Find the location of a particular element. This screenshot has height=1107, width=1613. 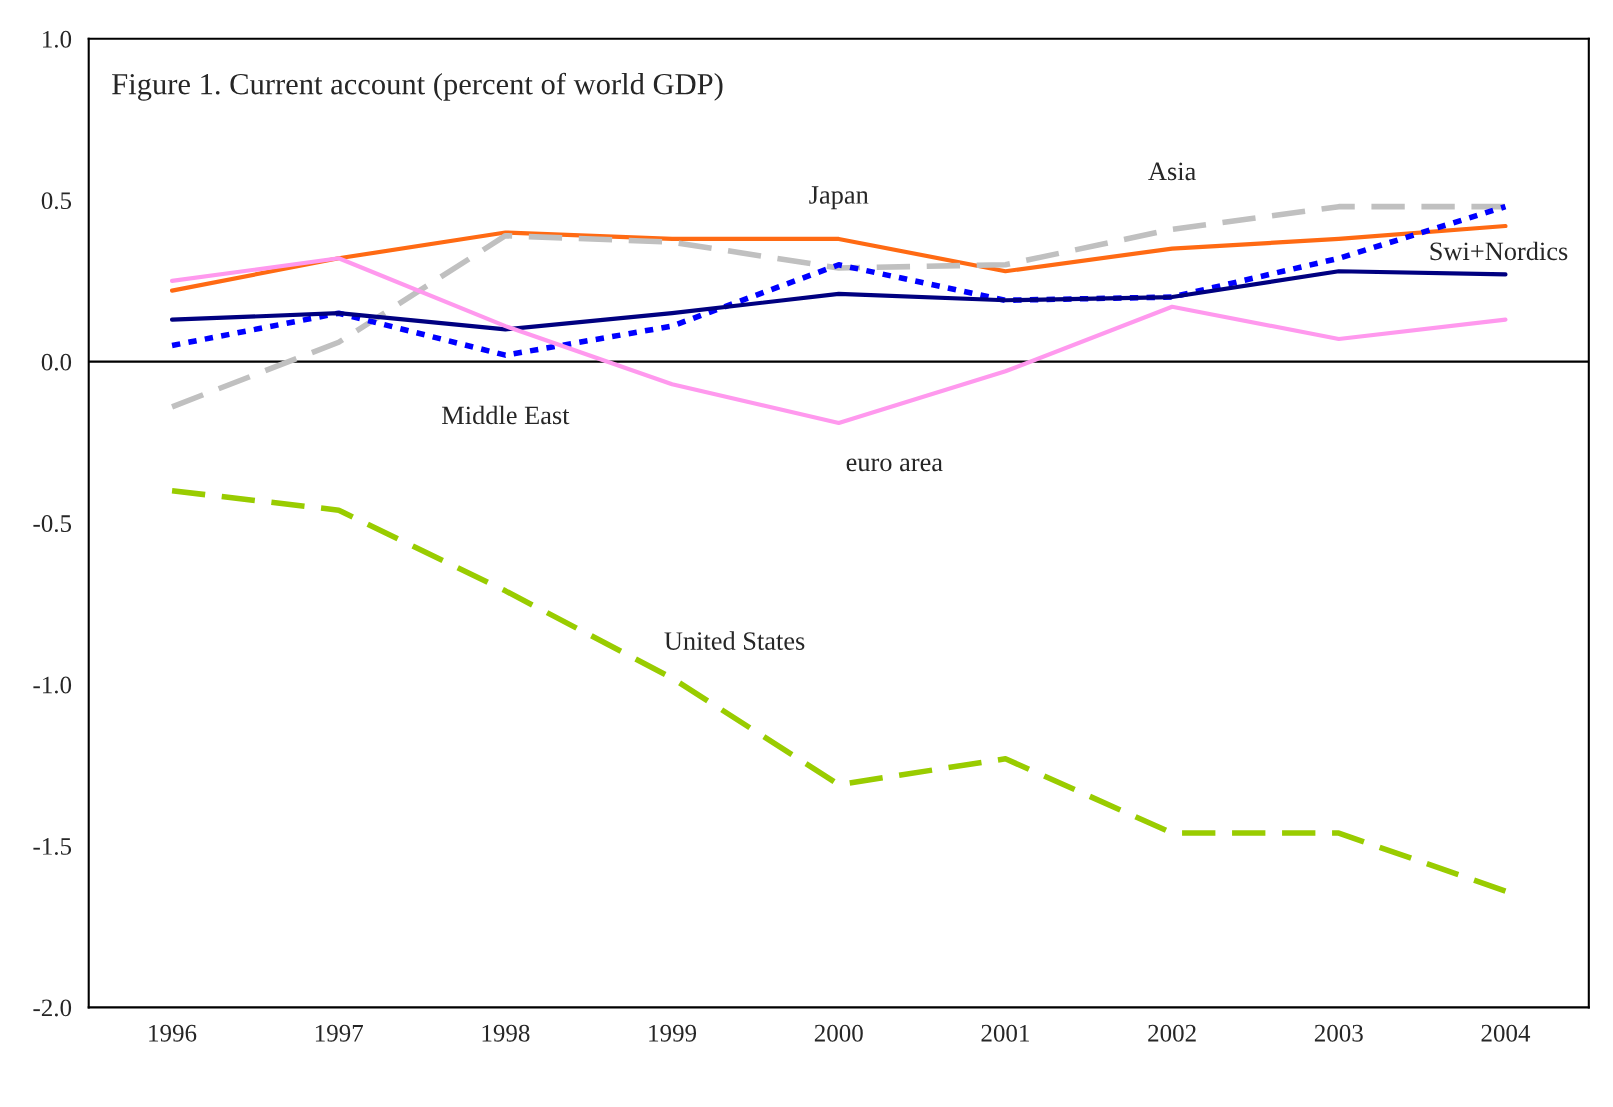

y-tick-label: 0.5 is located at coordinates (56, 201).